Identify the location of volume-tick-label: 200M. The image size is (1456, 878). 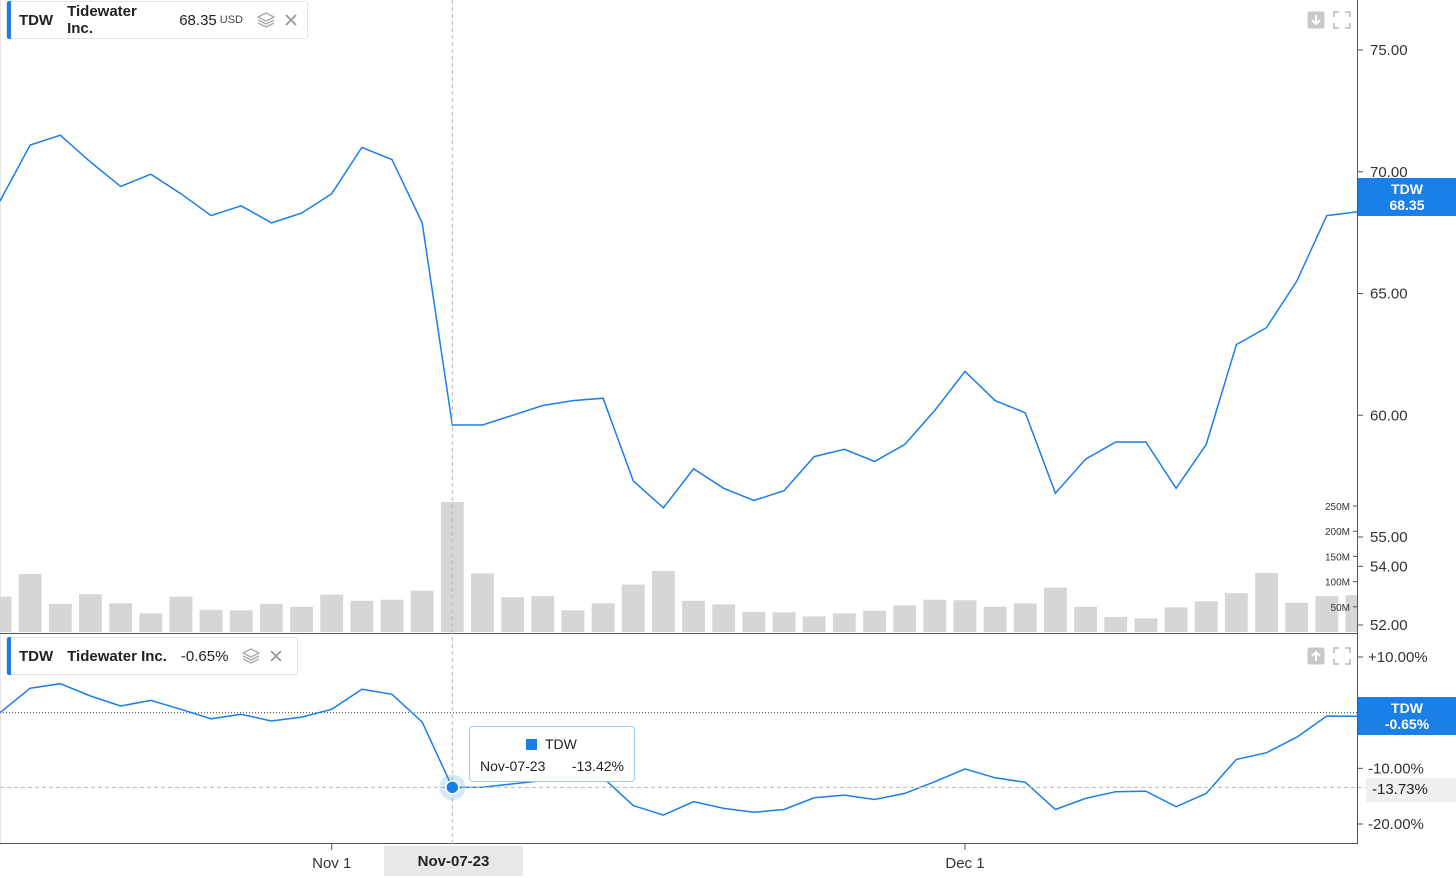
(1337, 532).